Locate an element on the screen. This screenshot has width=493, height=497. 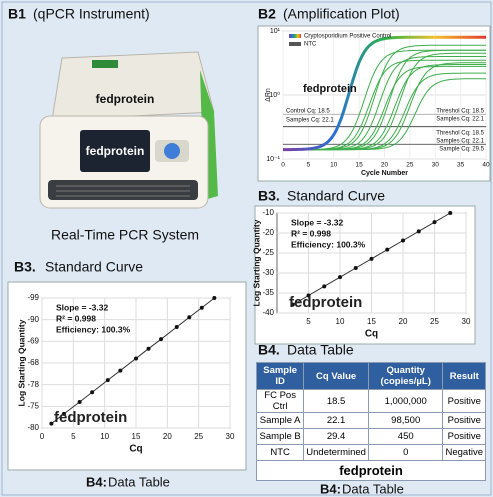
y-tick-label: 10⁰ is located at coordinates (274, 95).